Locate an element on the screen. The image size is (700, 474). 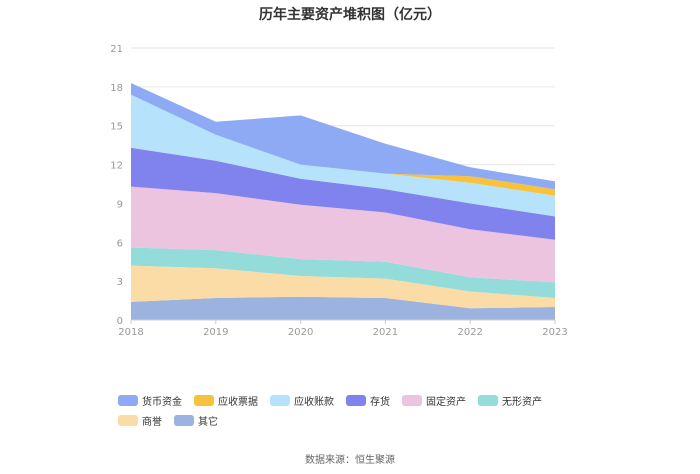
x-tick-label: 2021 is located at coordinates (385, 332).